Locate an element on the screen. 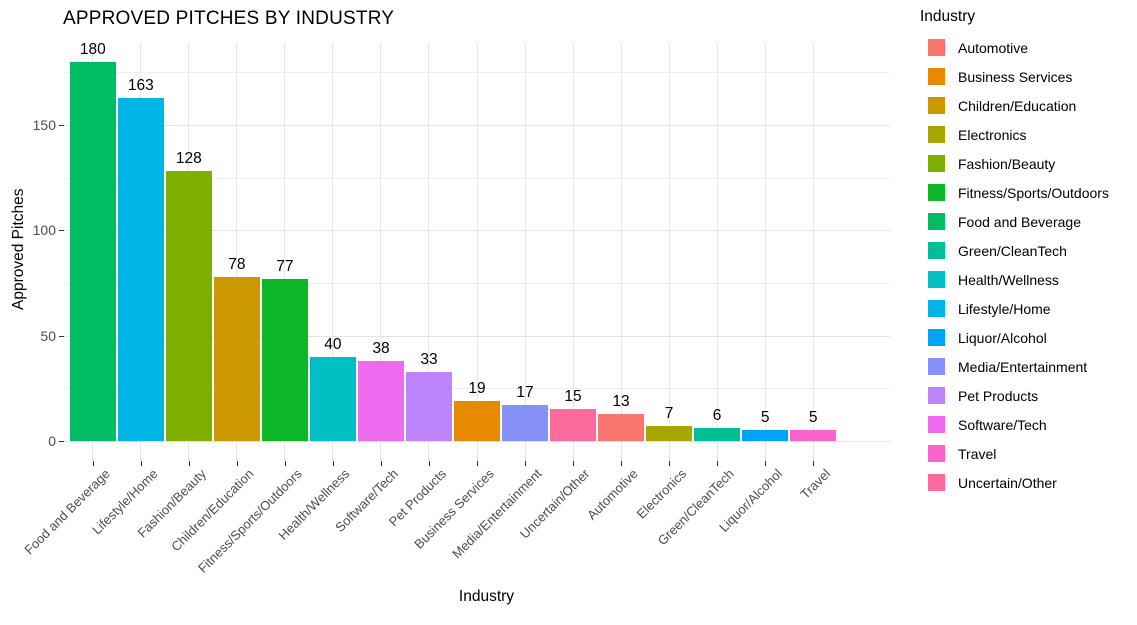  x-tick-label: Food and Beverage is located at coordinates (67, 512).